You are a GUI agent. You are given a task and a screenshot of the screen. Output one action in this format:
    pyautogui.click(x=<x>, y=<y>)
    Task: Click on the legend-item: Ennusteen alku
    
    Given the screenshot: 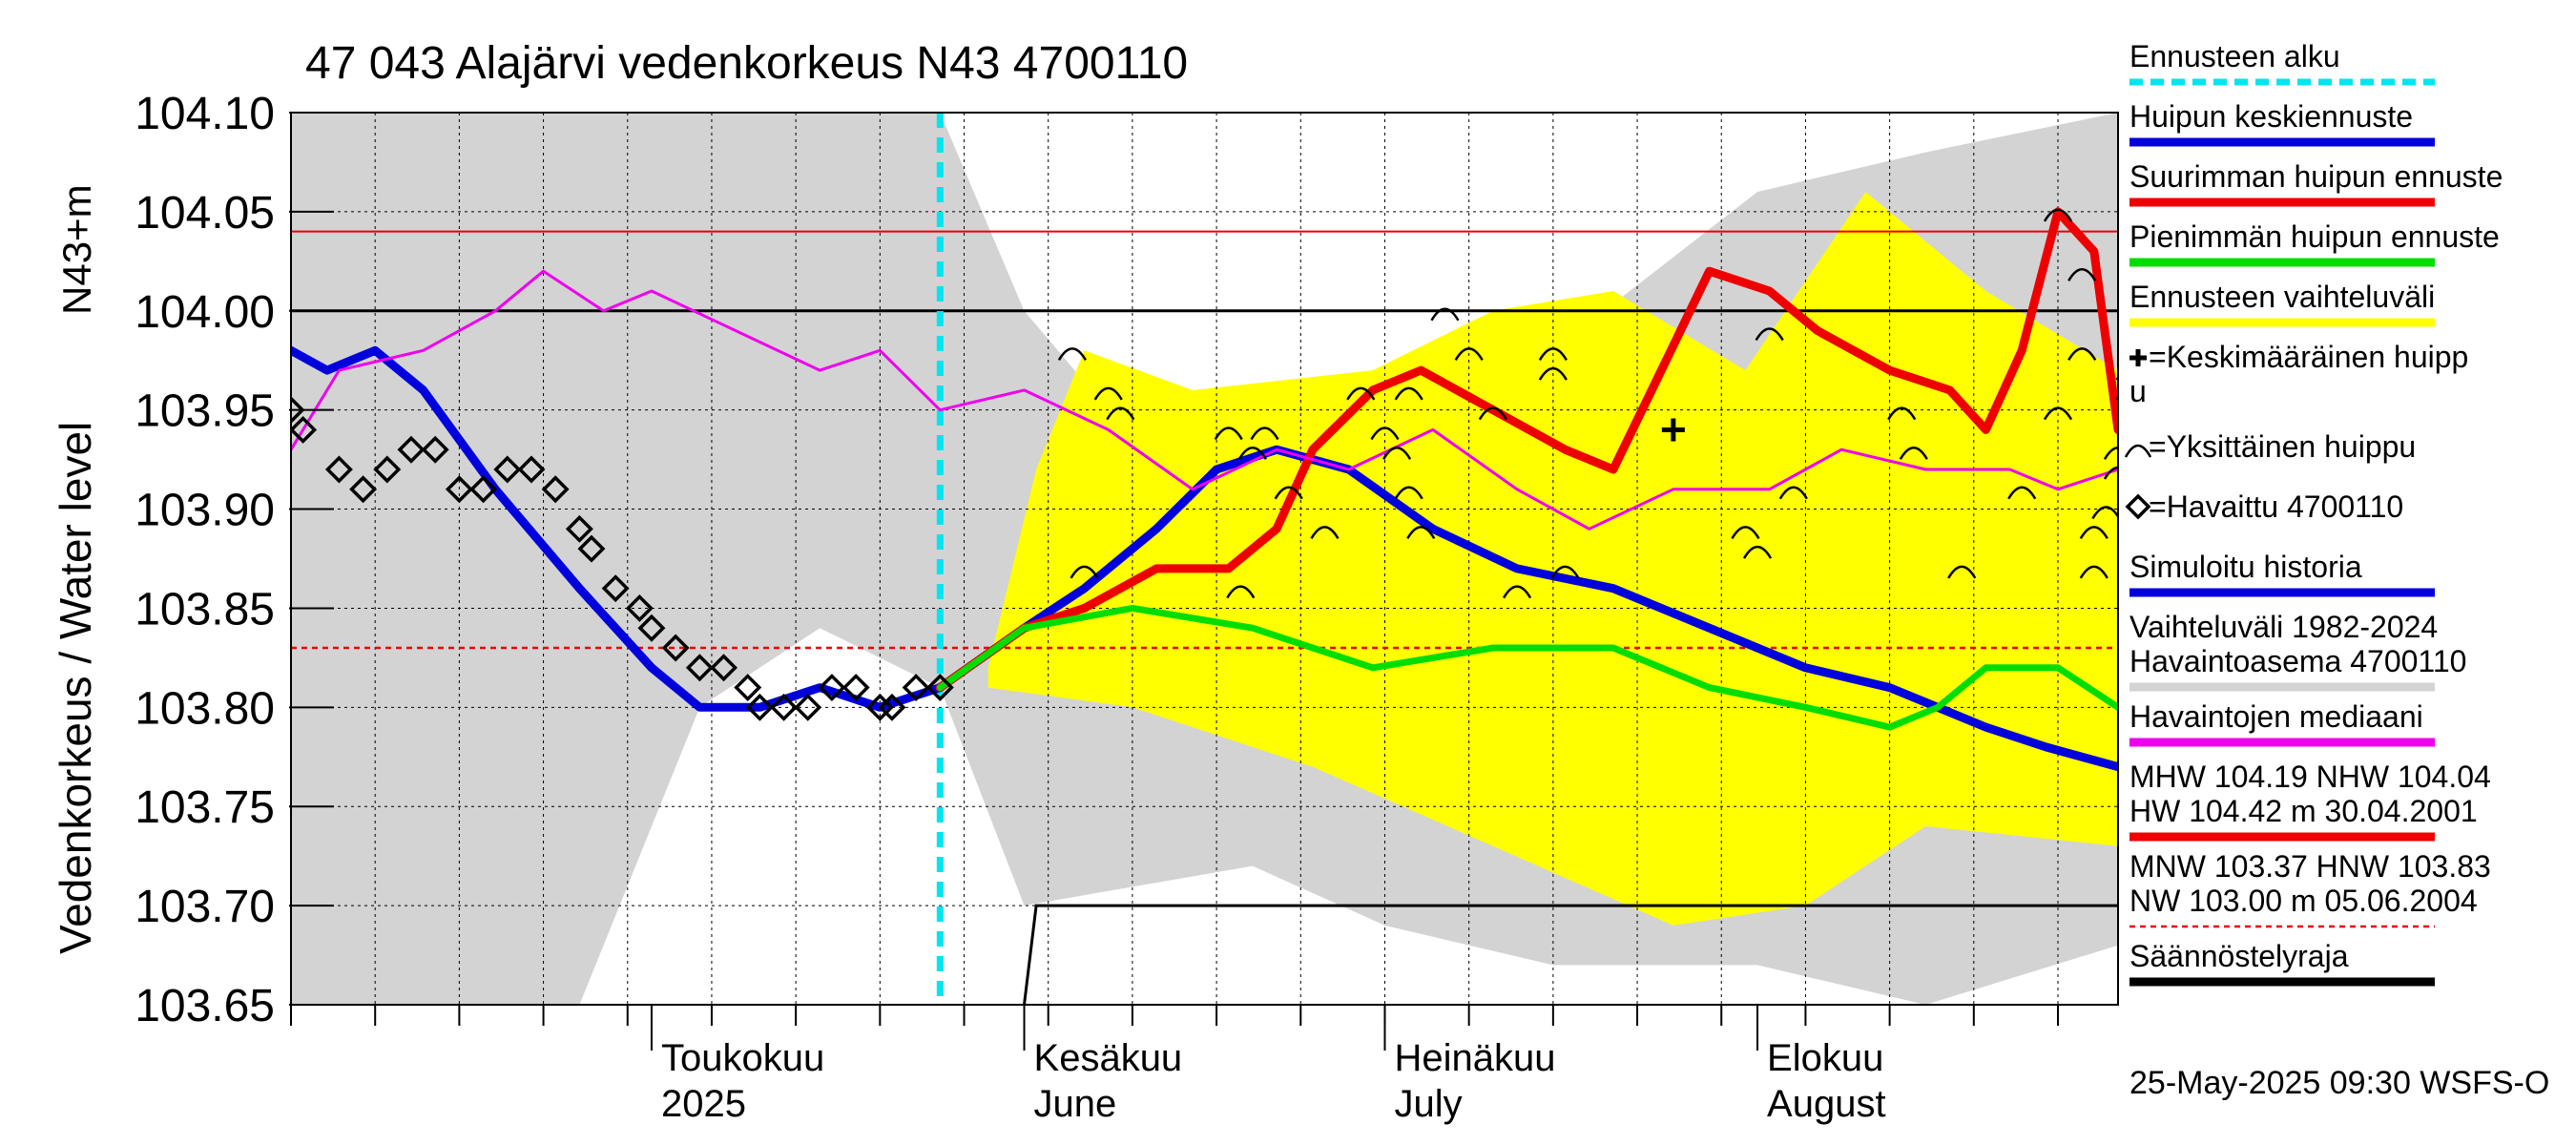 What is the action you would take?
    pyautogui.click(x=2282, y=62)
    